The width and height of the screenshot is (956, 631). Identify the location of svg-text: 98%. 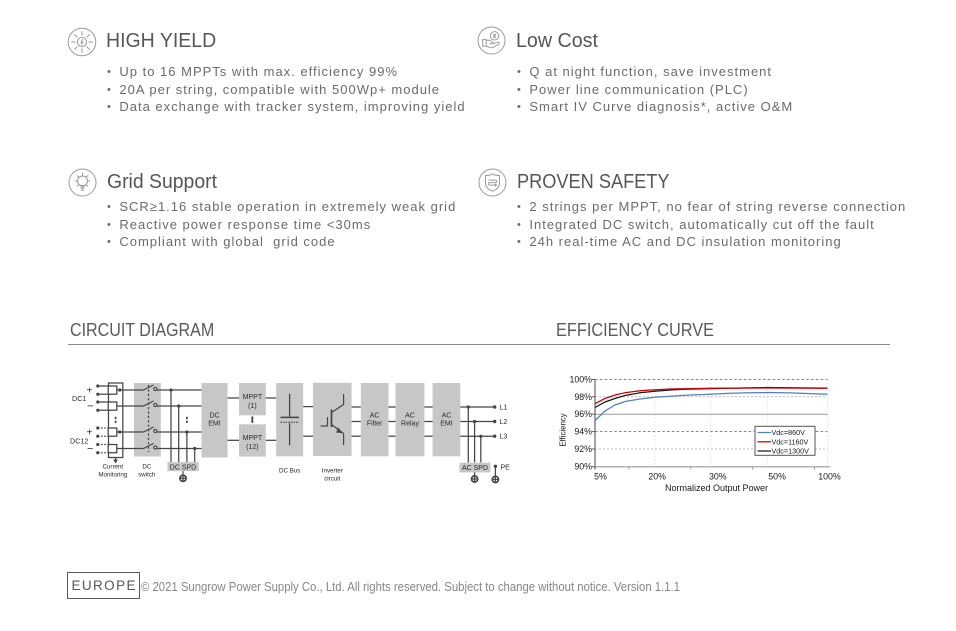
(583, 397).